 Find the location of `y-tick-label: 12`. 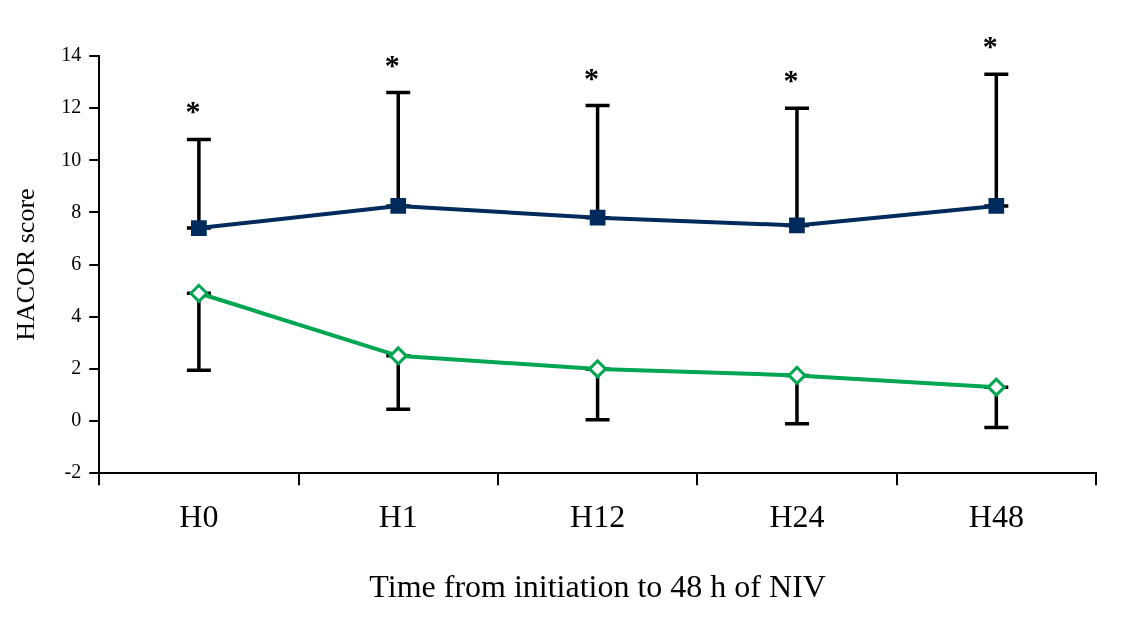

y-tick-label: 12 is located at coordinates (71, 106).